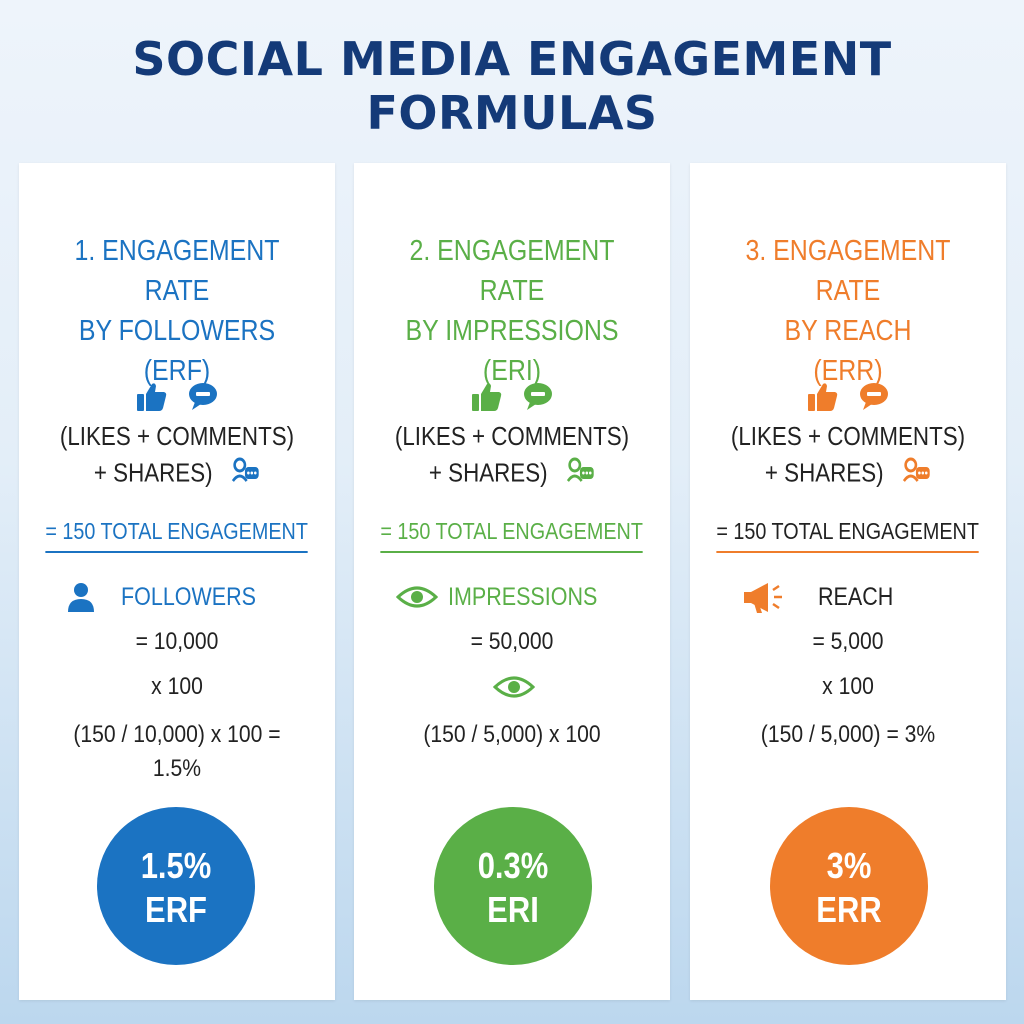  I want to click on card-title-line-2: BY IMPRESSIONS, so click(512, 331).